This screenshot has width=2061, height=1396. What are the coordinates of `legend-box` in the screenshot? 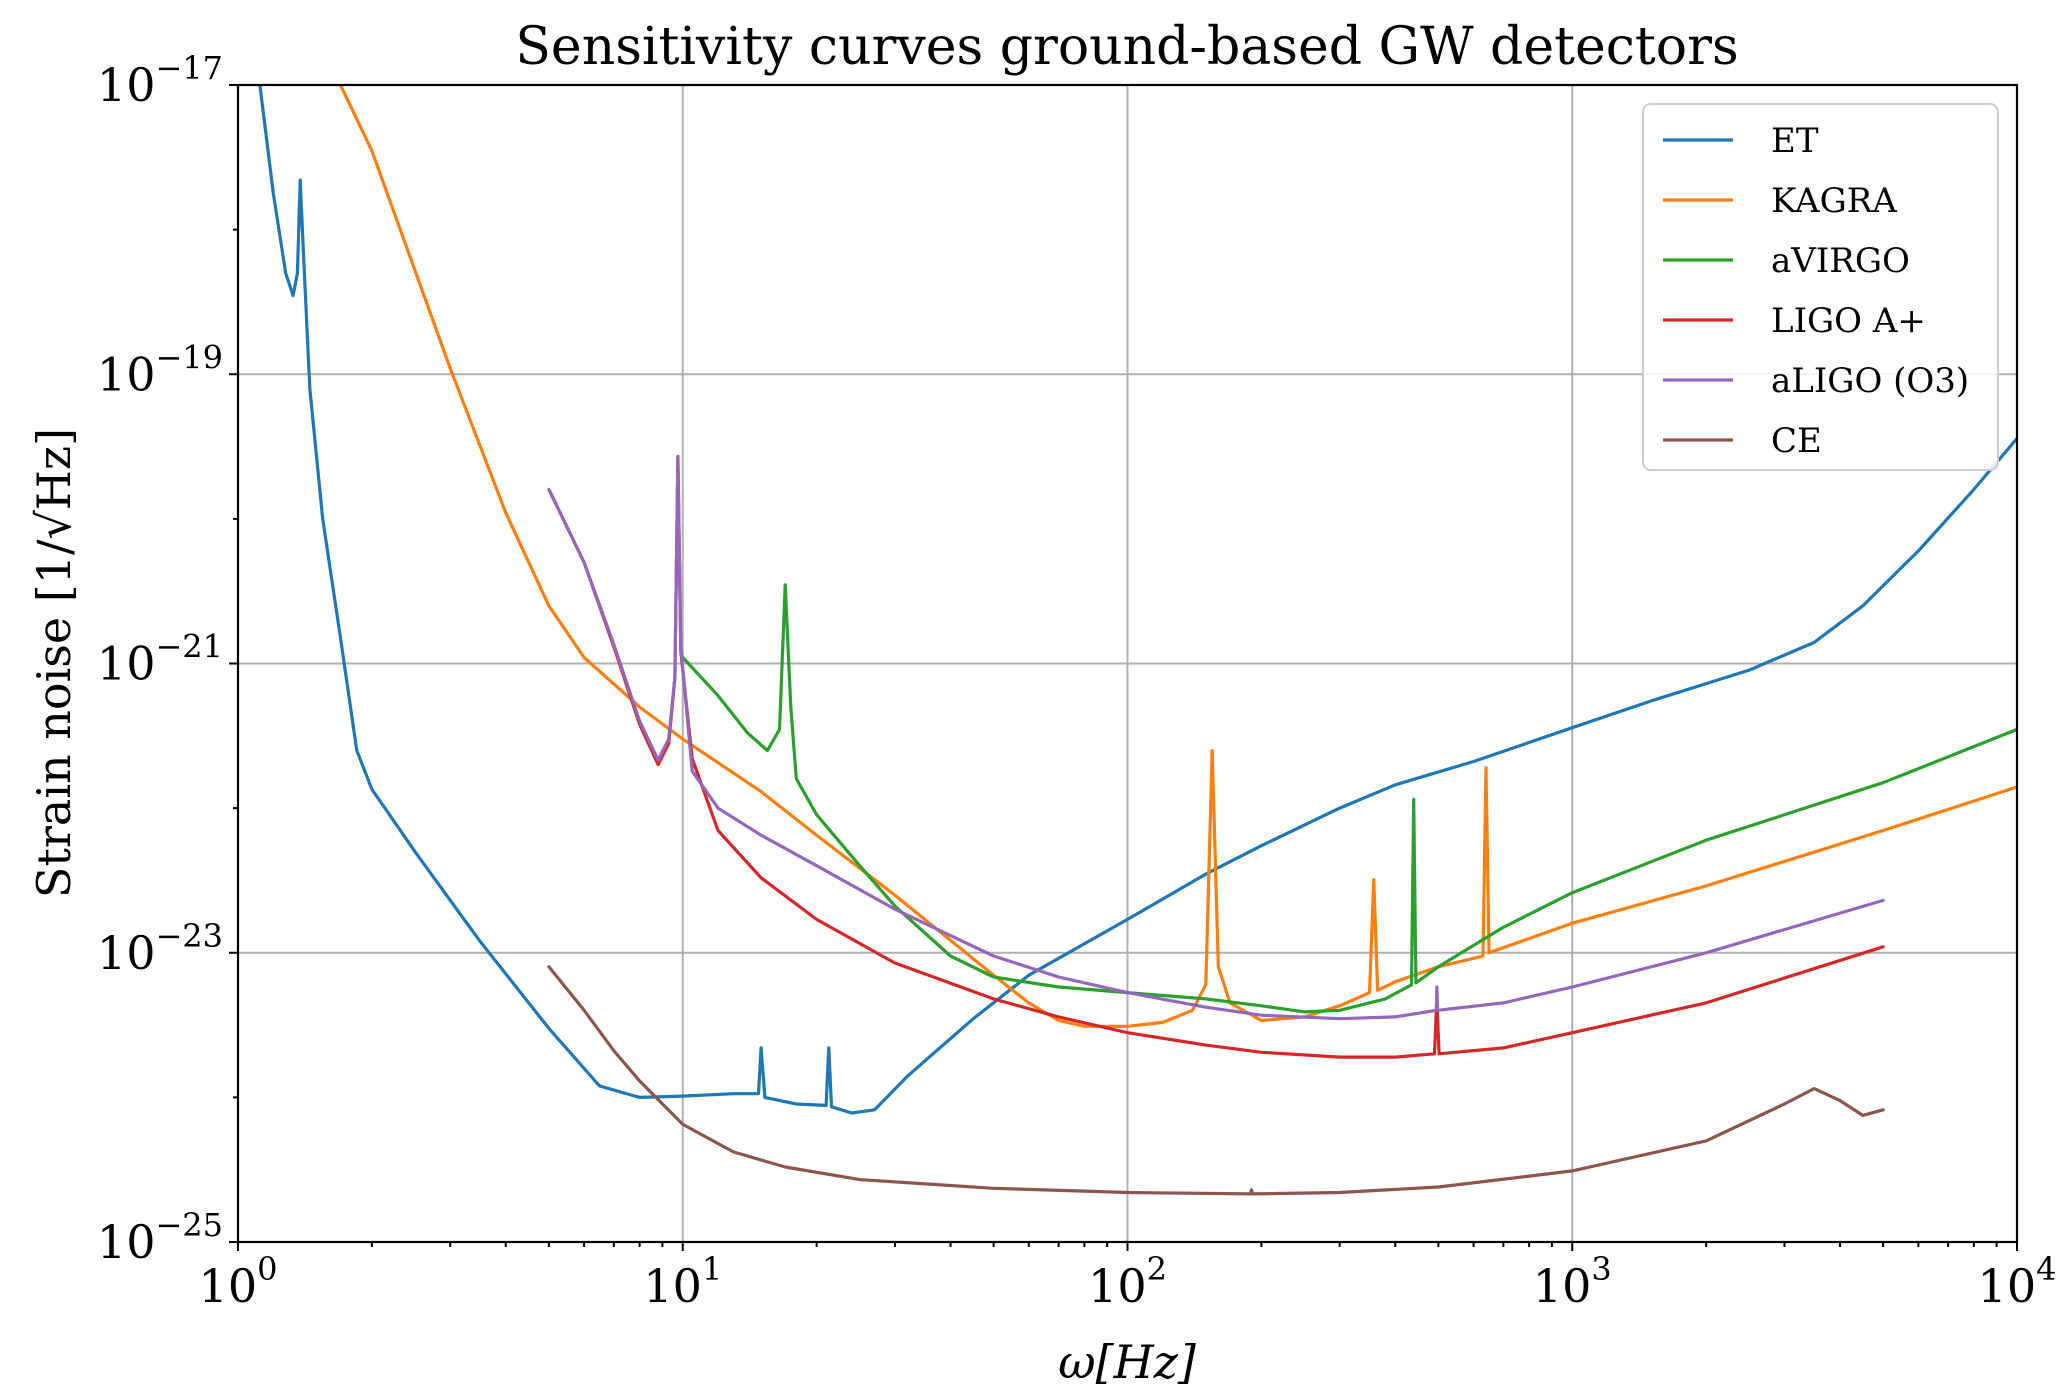 It's located at (1820, 287).